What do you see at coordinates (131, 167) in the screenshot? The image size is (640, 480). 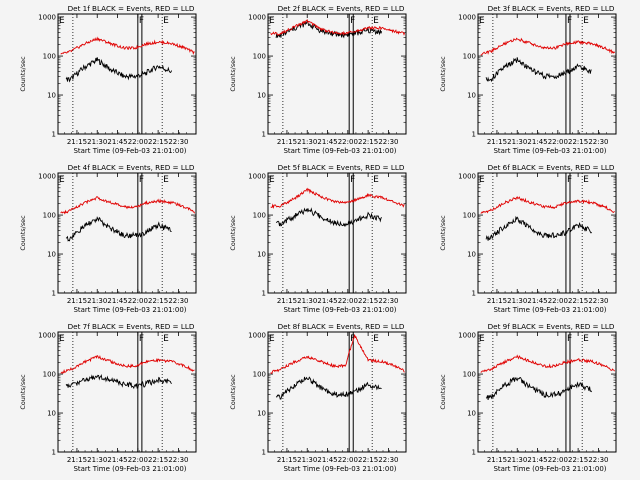 I see `panel-title: Det 4f BLACK = Events, RED = LLD` at bounding box center [131, 167].